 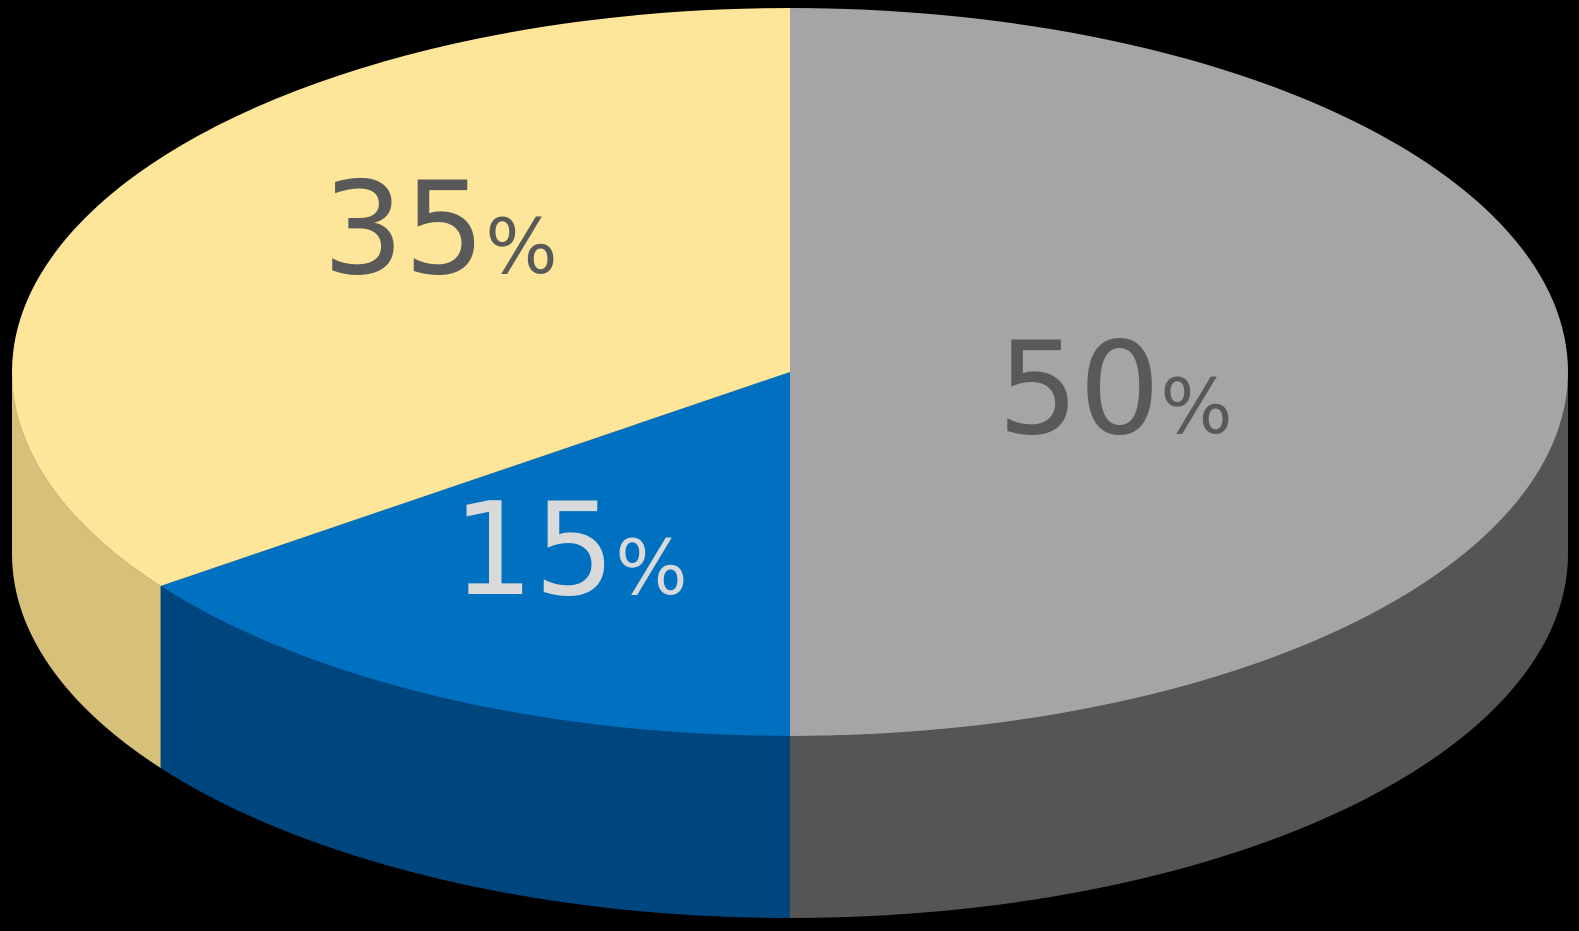 I want to click on data-label-value: 15, so click(x=533, y=550).